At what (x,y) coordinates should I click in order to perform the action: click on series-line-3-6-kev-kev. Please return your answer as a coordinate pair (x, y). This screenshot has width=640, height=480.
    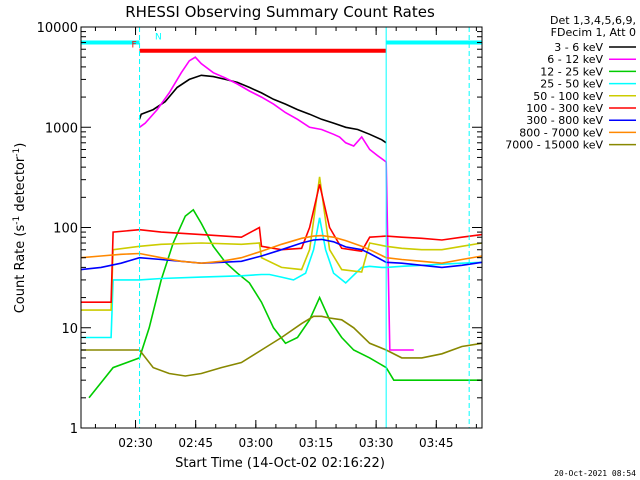
    Looking at the image, I should click on (262, 109).